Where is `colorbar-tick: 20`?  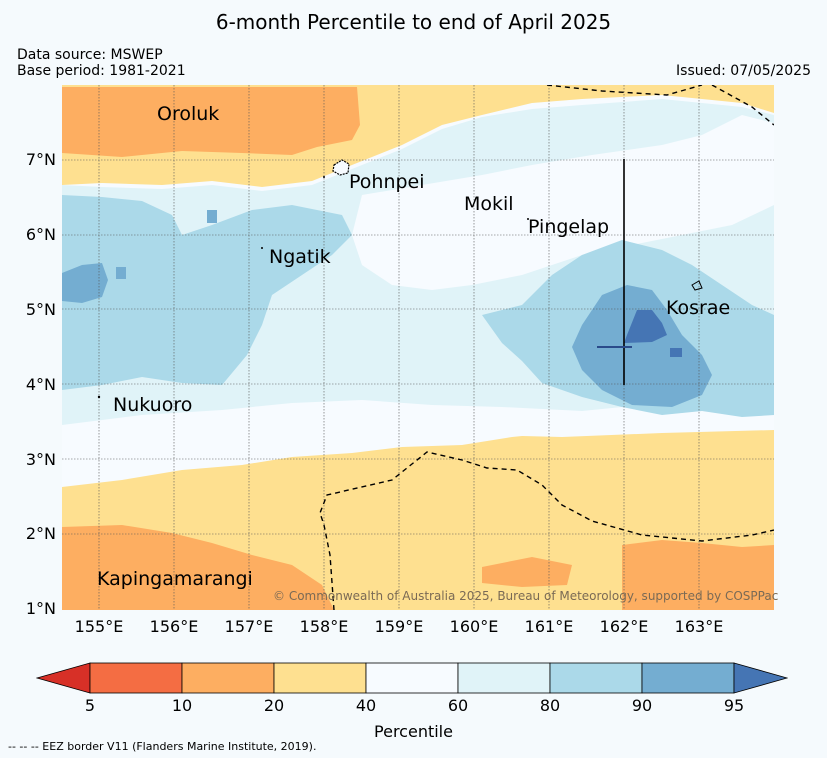 colorbar-tick: 20 is located at coordinates (274, 705).